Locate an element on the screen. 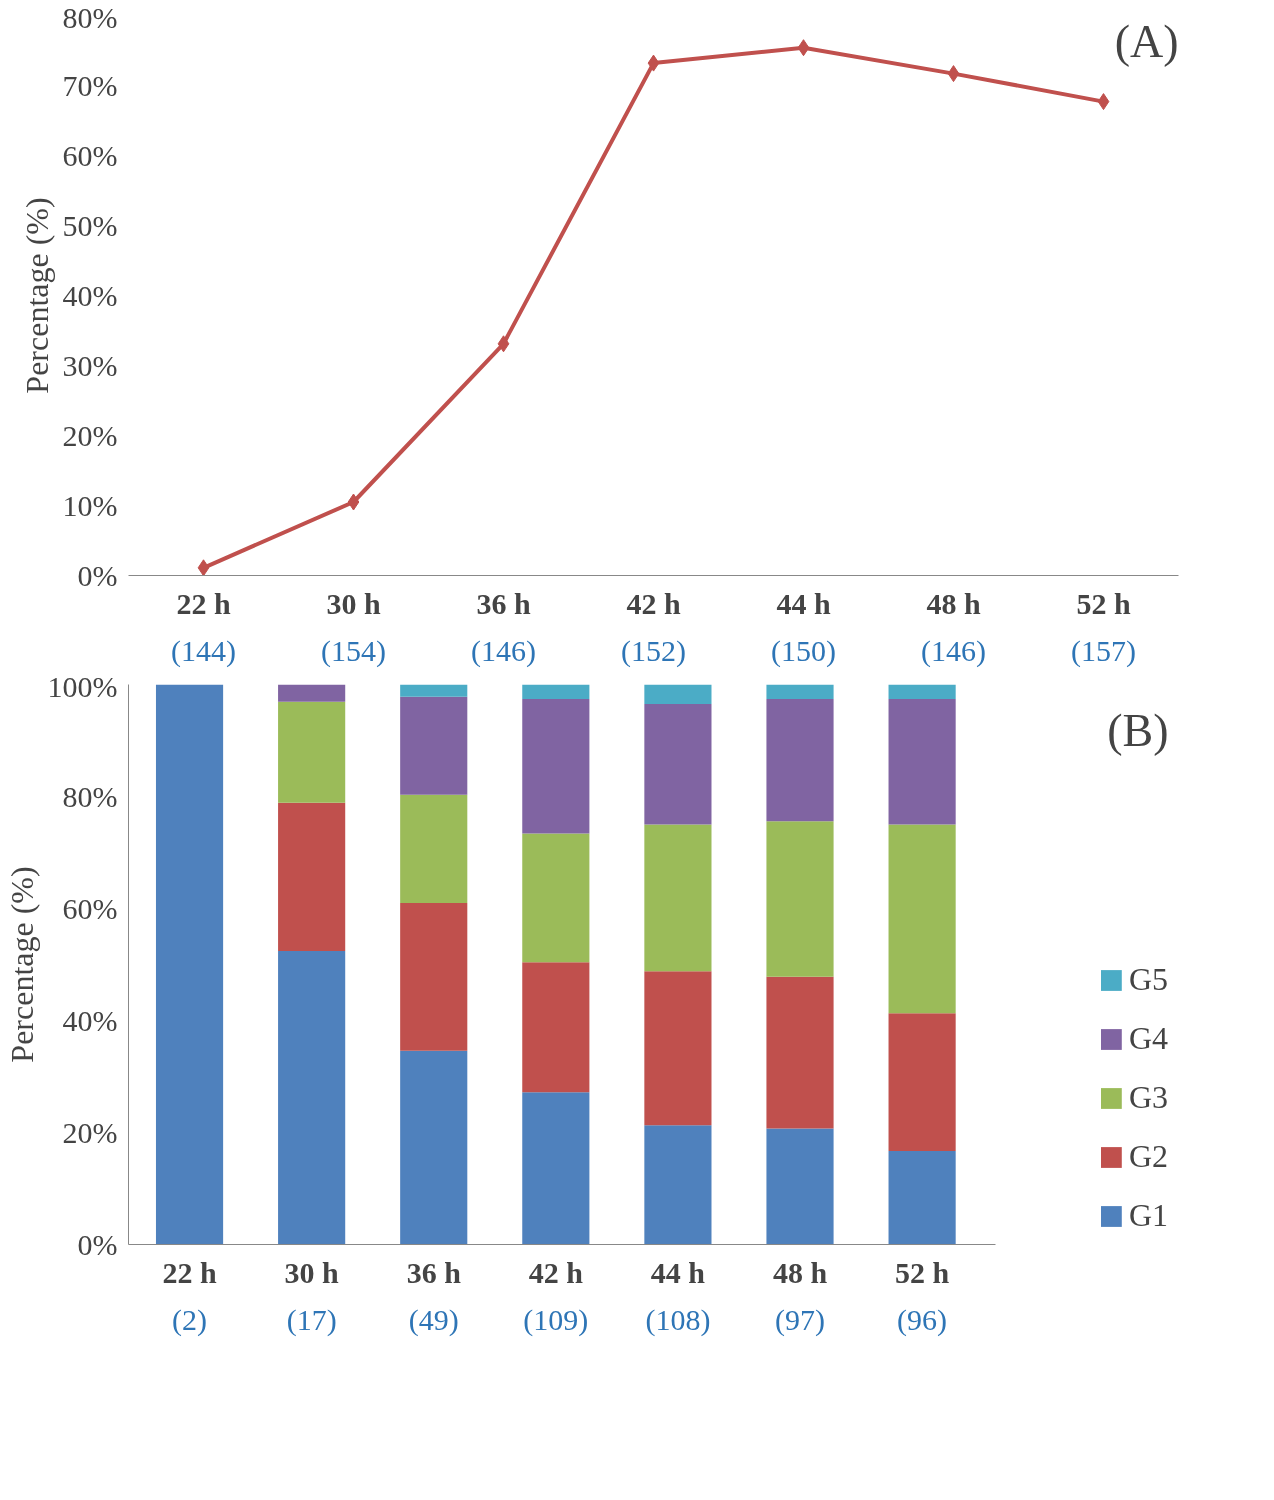  y-tick-label: 70% is located at coordinates (90, 85).